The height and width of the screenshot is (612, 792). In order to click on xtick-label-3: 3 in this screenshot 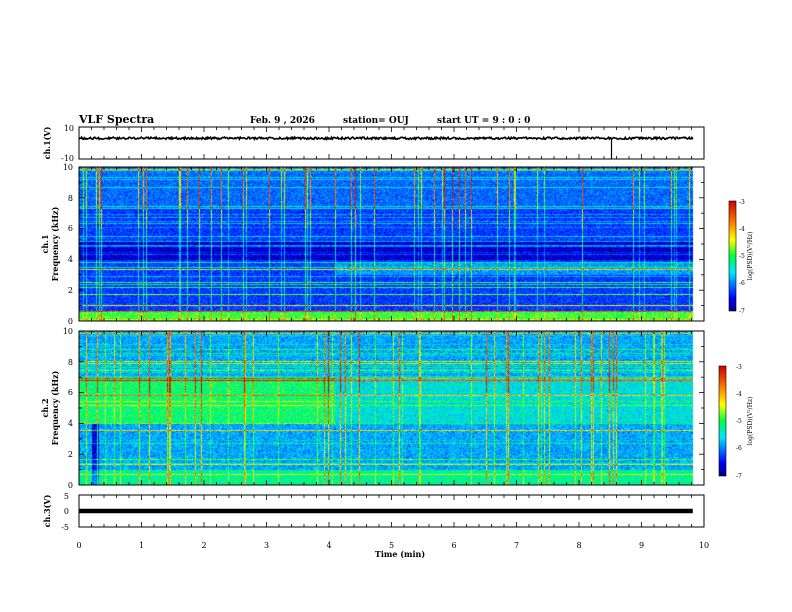, I will do `click(266, 545)`.